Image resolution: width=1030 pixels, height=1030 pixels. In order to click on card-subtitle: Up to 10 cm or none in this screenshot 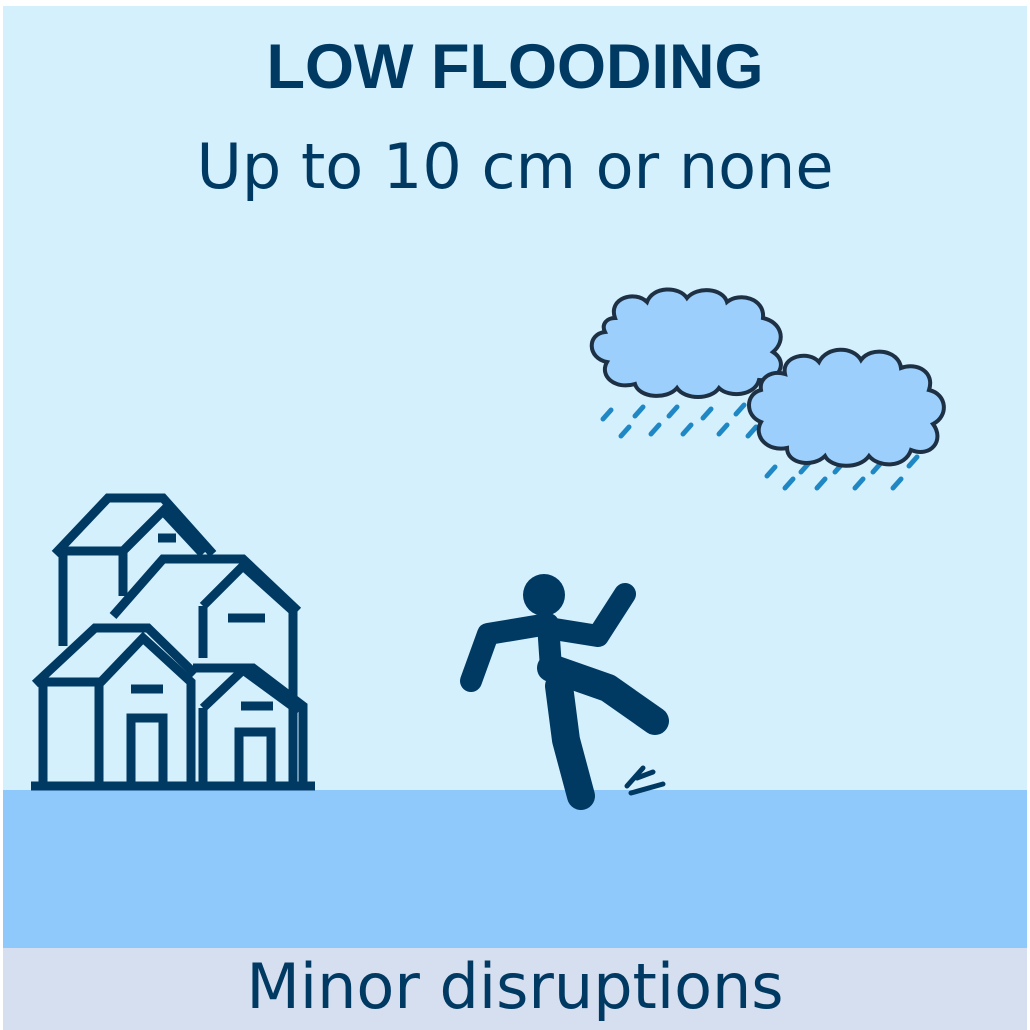, I will do `click(515, 166)`.